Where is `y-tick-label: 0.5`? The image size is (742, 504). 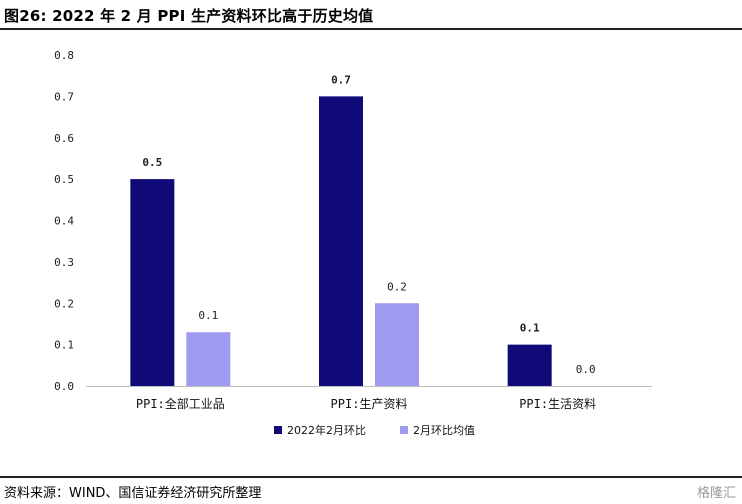
y-tick-label: 0.5 is located at coordinates (64, 179).